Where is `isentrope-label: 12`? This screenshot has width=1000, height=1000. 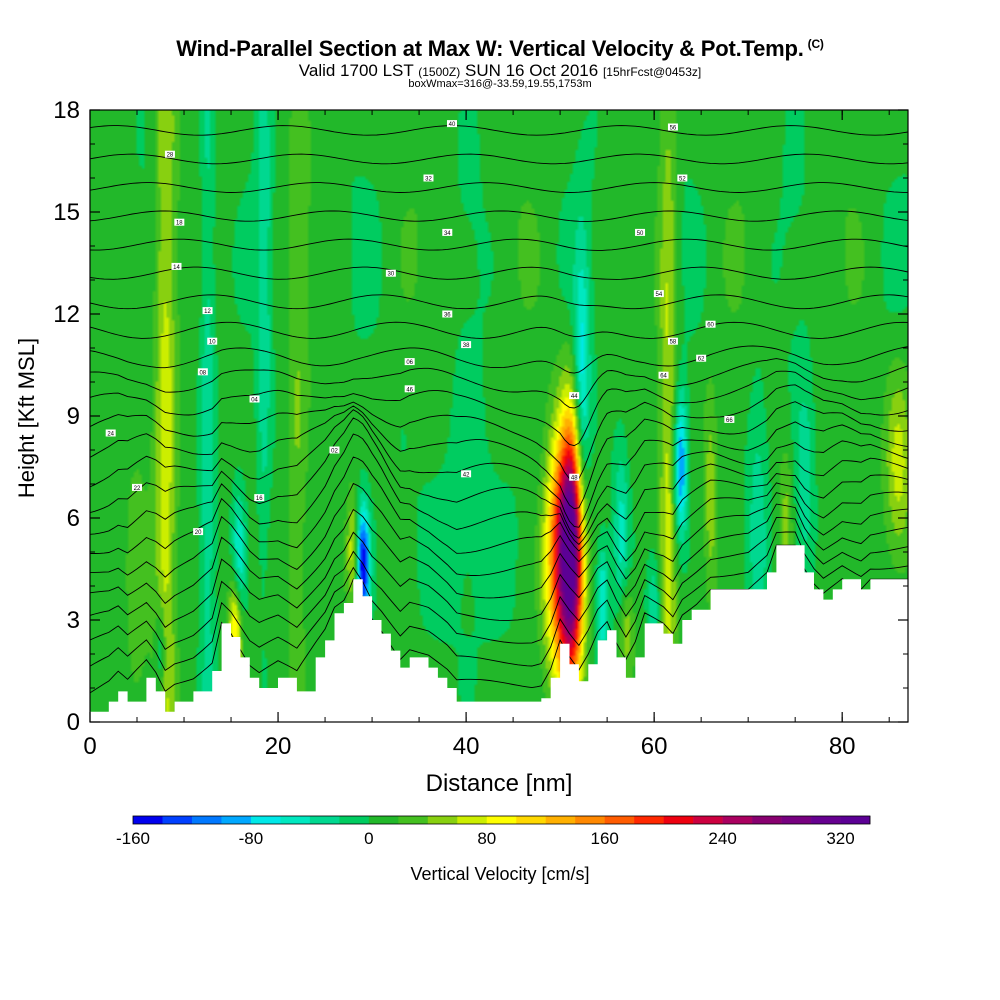 isentrope-label: 12 is located at coordinates (207, 311).